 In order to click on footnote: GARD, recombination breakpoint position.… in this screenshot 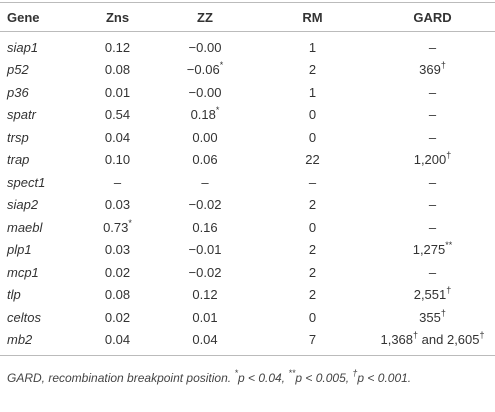, I will do `click(209, 377)`.